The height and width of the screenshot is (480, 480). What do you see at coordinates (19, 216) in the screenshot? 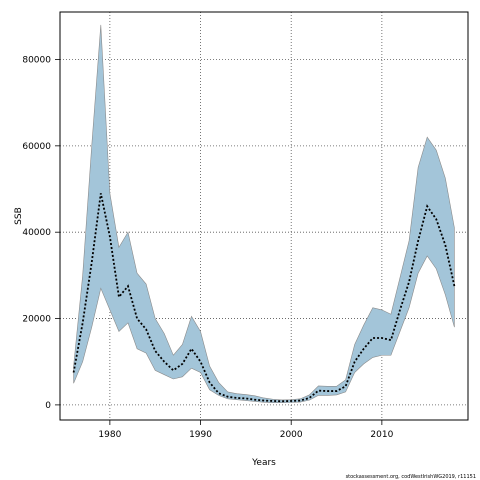
I see `y-axis-title: SSB` at bounding box center [19, 216].